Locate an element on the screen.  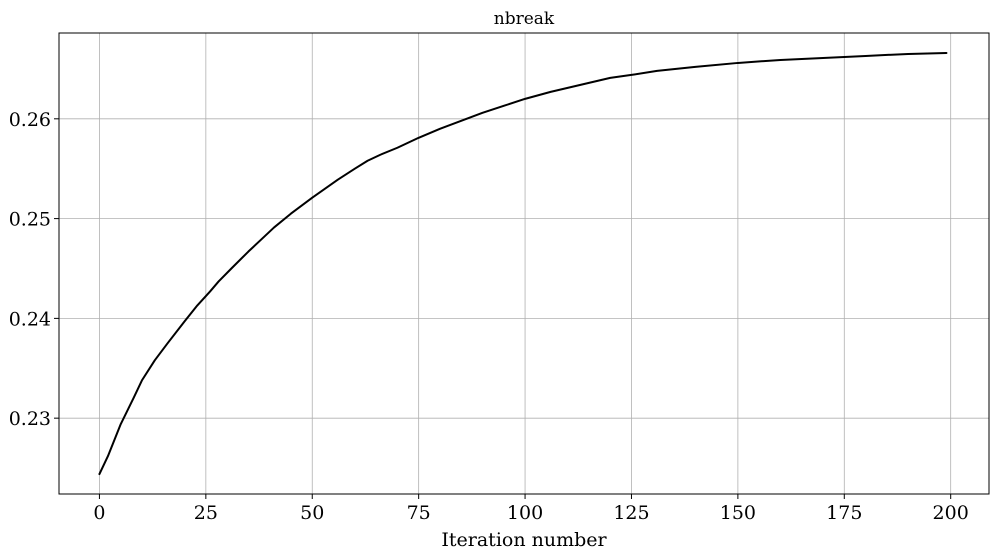
x-tick-label: 125 is located at coordinates (631, 513).